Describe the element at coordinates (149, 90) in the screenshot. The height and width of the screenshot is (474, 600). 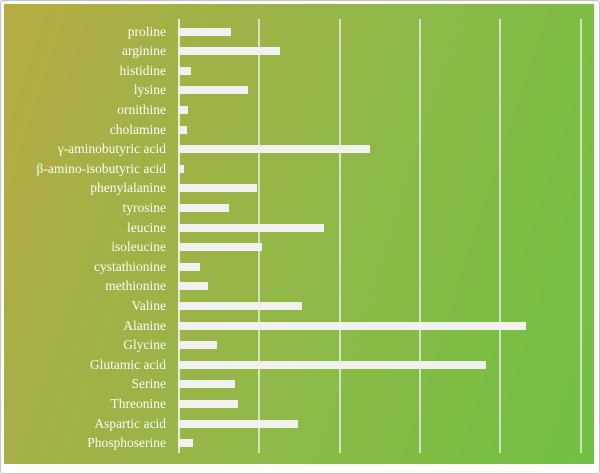
I see `category-label: lysine` at that location.